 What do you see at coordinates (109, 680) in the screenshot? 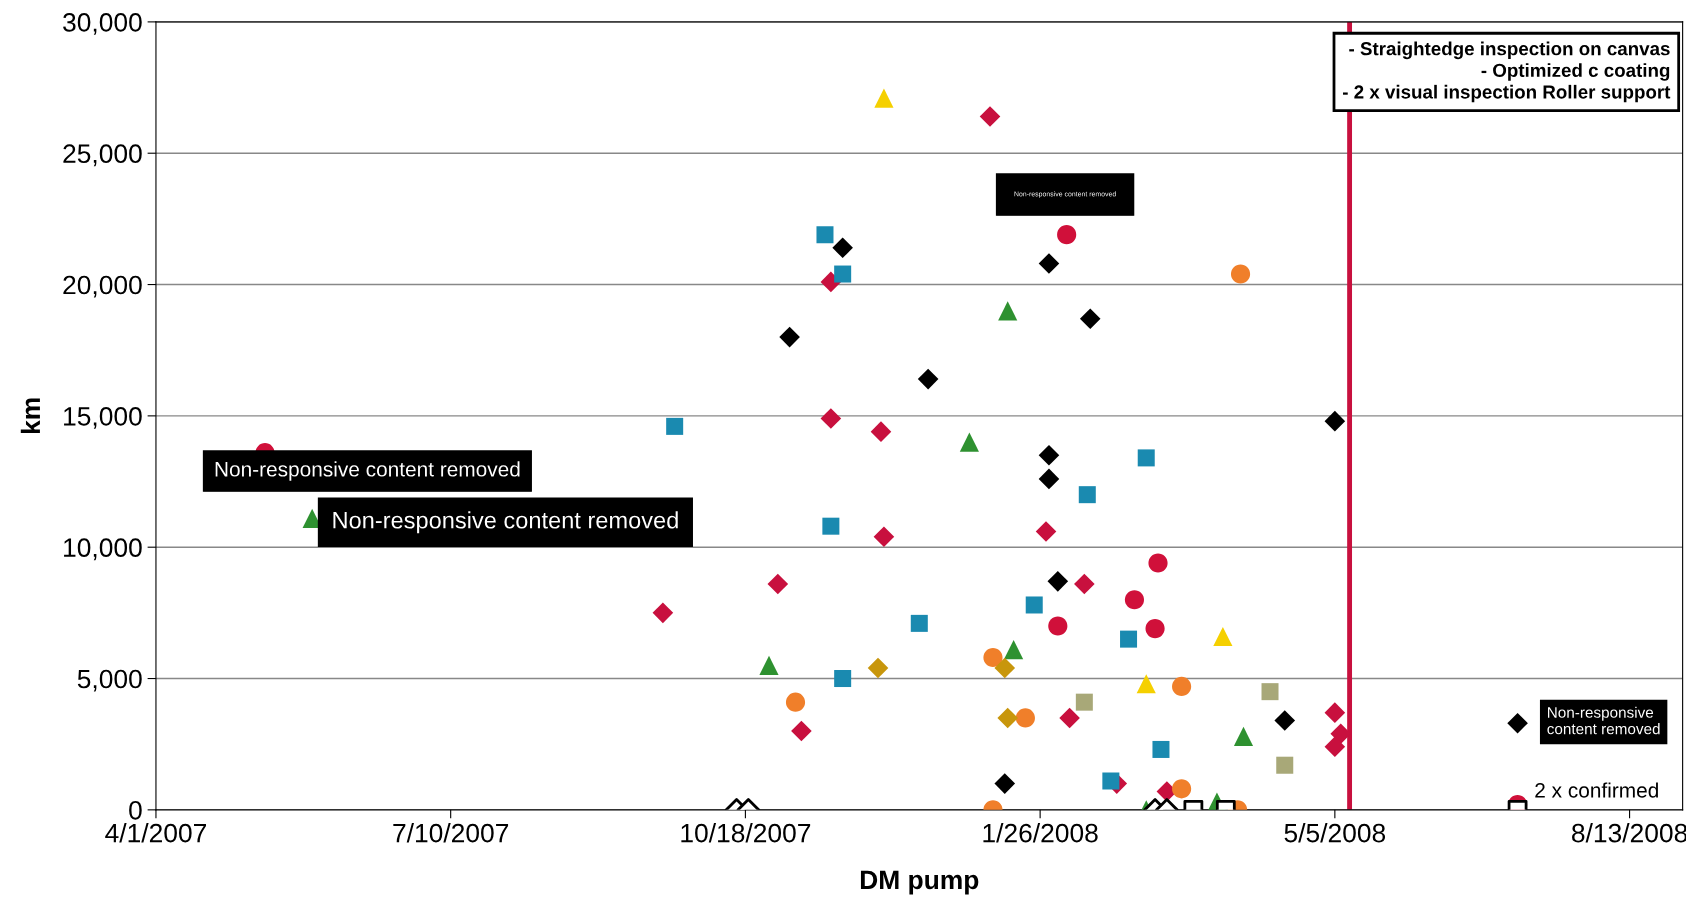
I see `y-tick-label: 5,000` at bounding box center [109, 680].